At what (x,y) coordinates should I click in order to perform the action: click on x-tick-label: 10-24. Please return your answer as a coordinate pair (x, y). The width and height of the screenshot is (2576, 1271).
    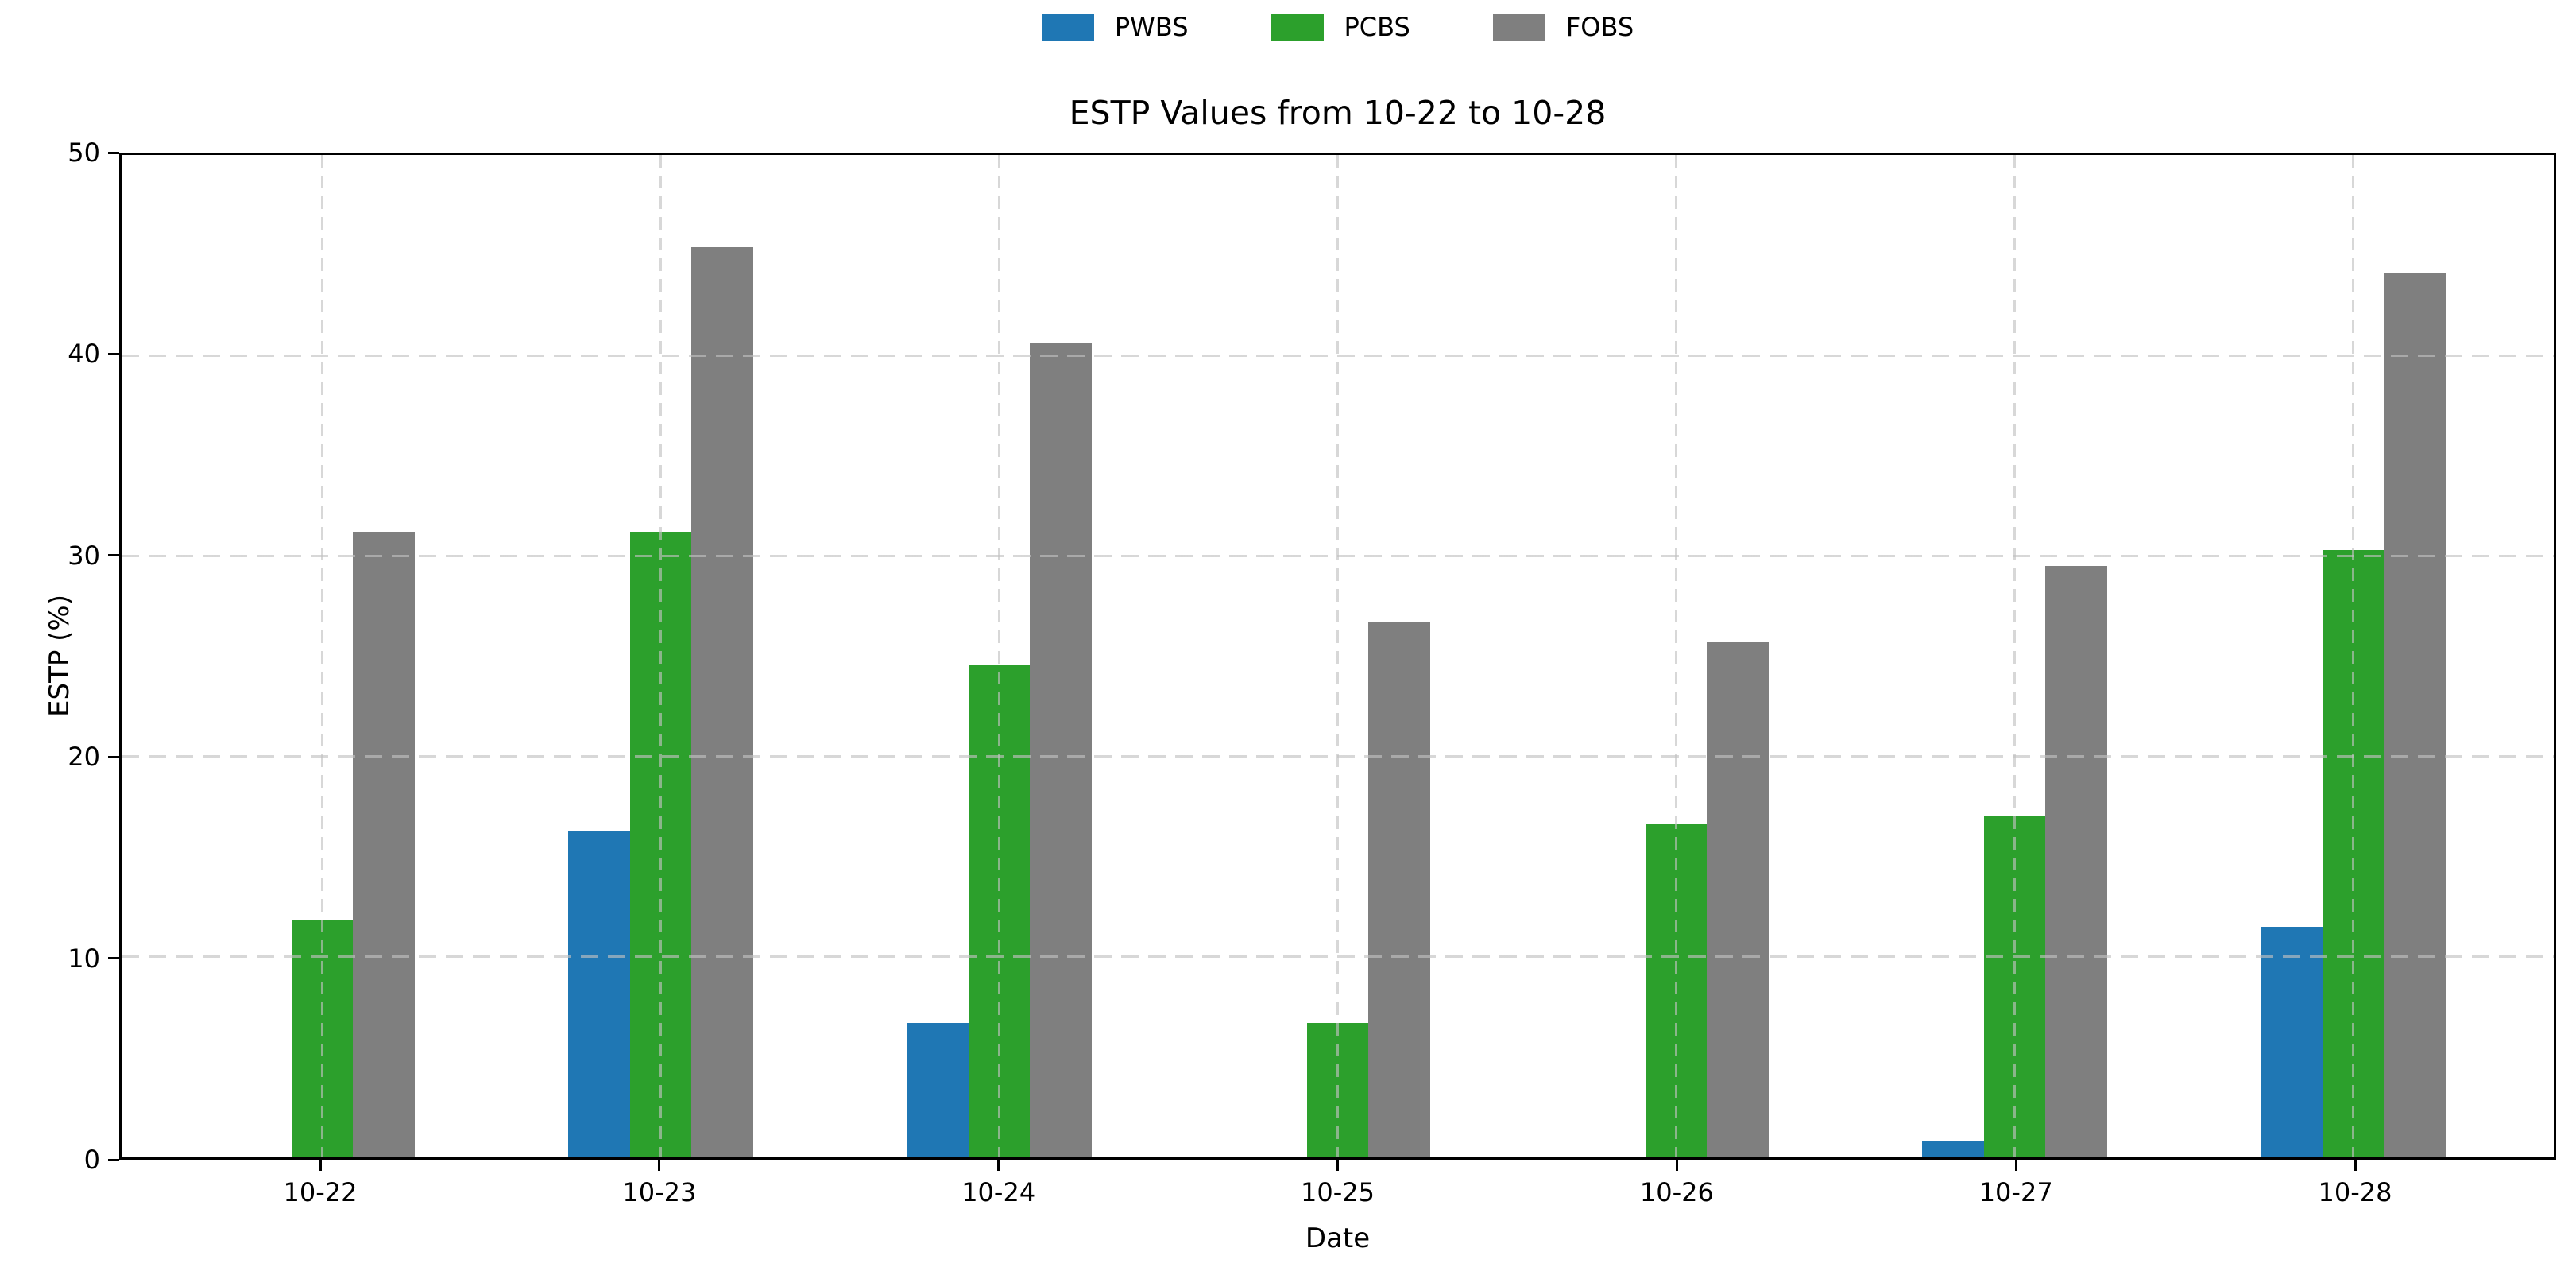
    Looking at the image, I should click on (998, 1192).